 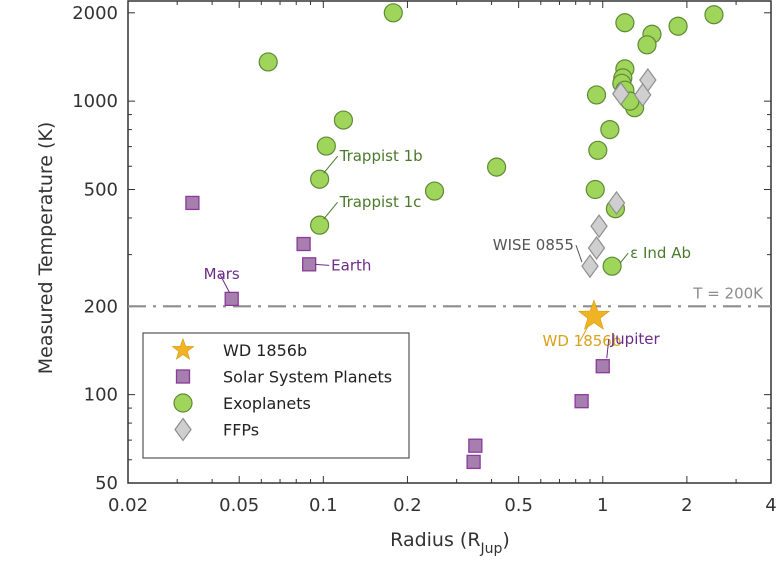 I want to click on annotation-ind-ab: ε Ind Ab, so click(x=660, y=253).